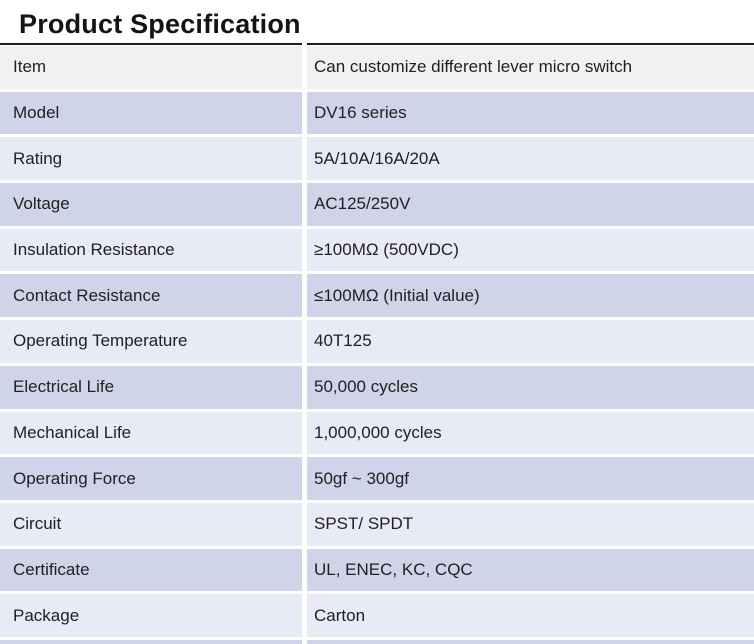 The height and width of the screenshot is (644, 754). Describe the element at coordinates (151, 478) in the screenshot. I see `spec-label-cell: Operating Force` at that location.